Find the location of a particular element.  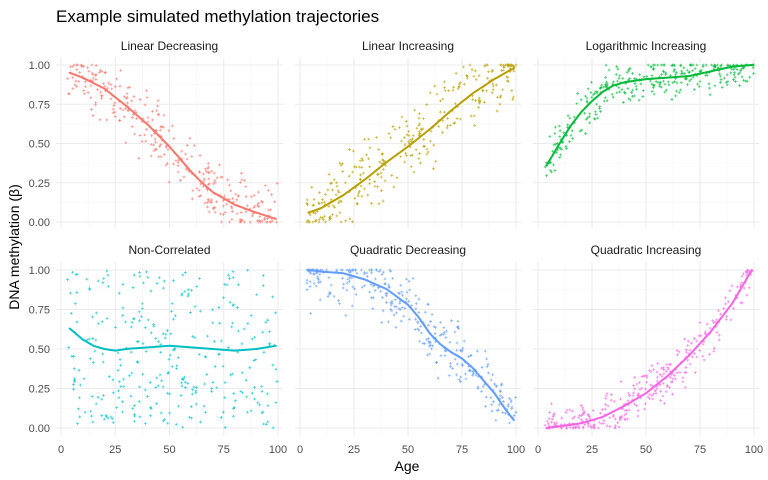

trend-line is located at coordinates (172, 145).